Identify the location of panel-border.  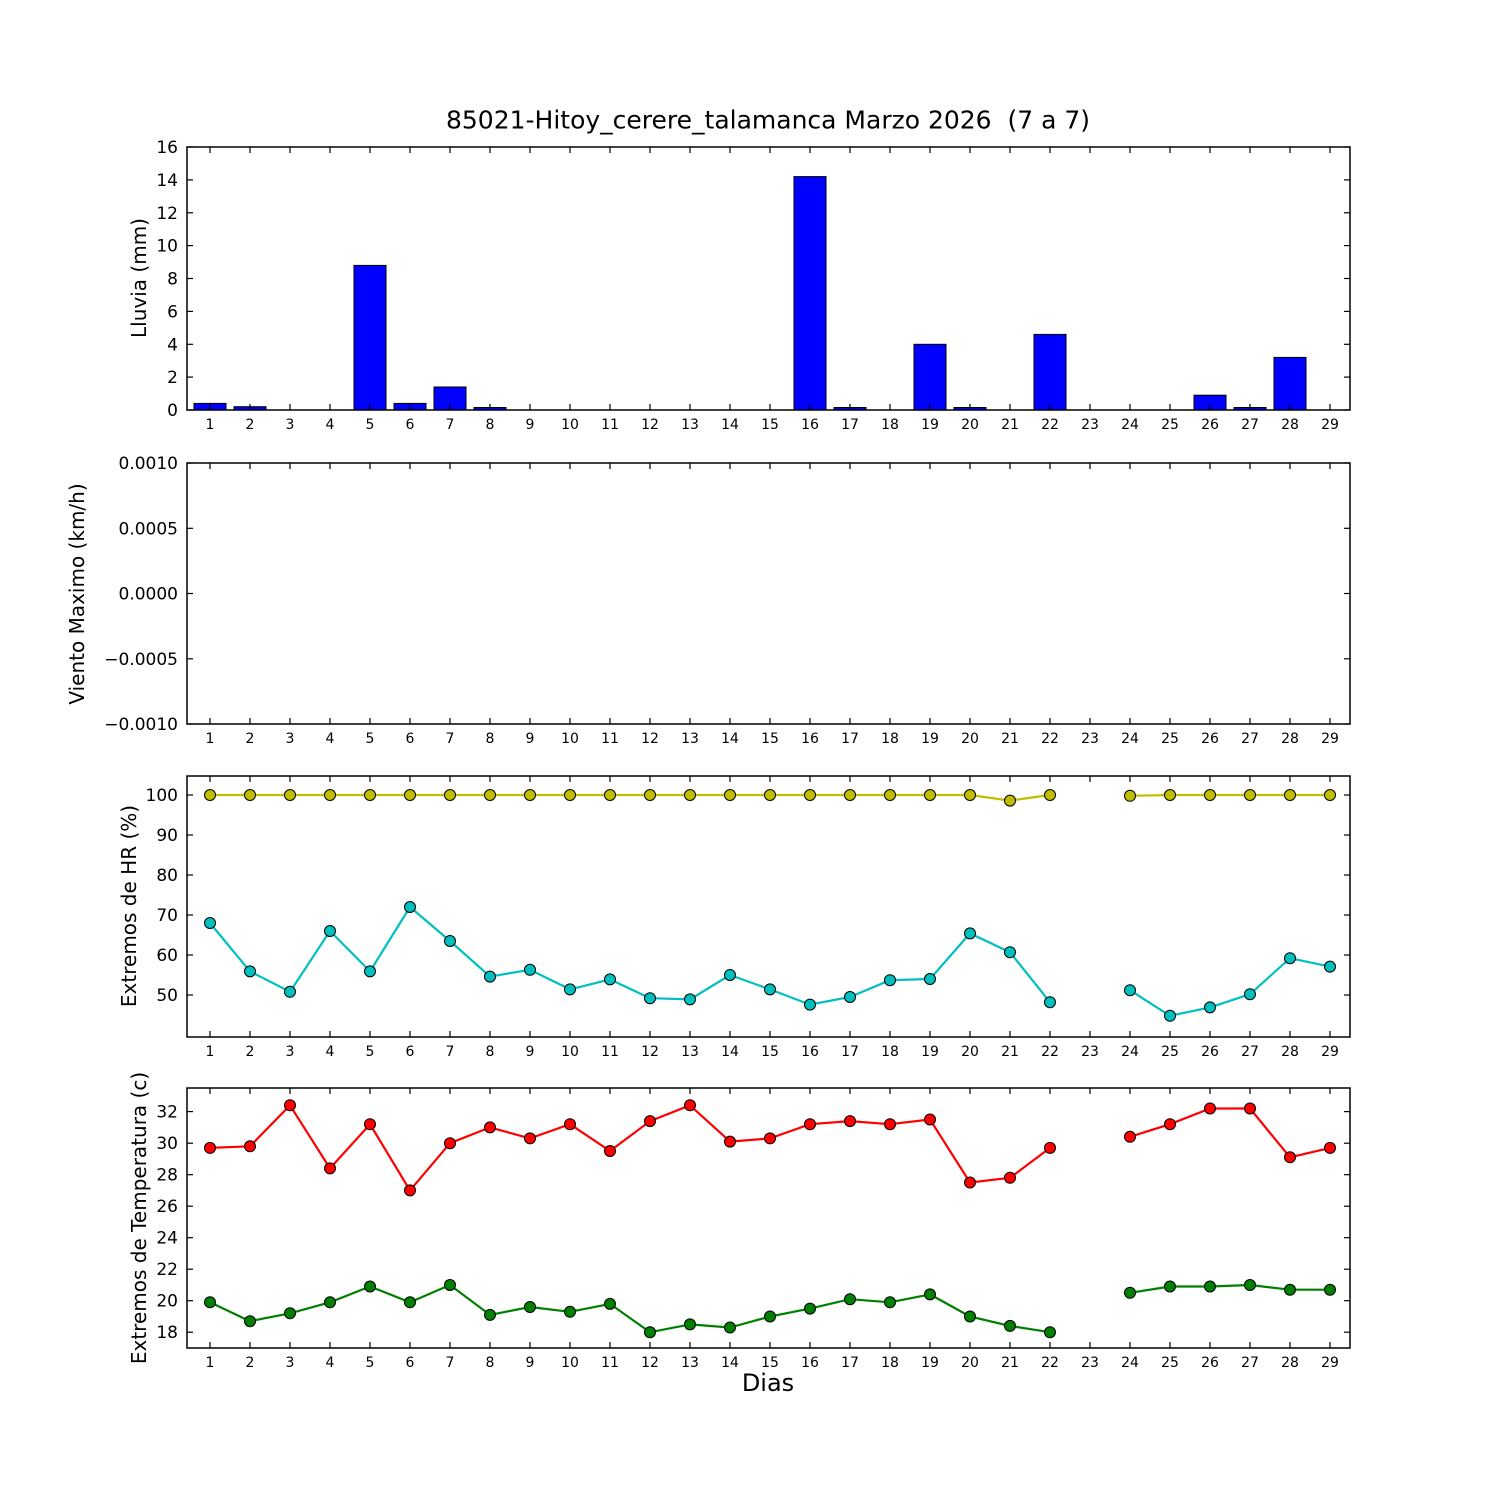
(768, 278).